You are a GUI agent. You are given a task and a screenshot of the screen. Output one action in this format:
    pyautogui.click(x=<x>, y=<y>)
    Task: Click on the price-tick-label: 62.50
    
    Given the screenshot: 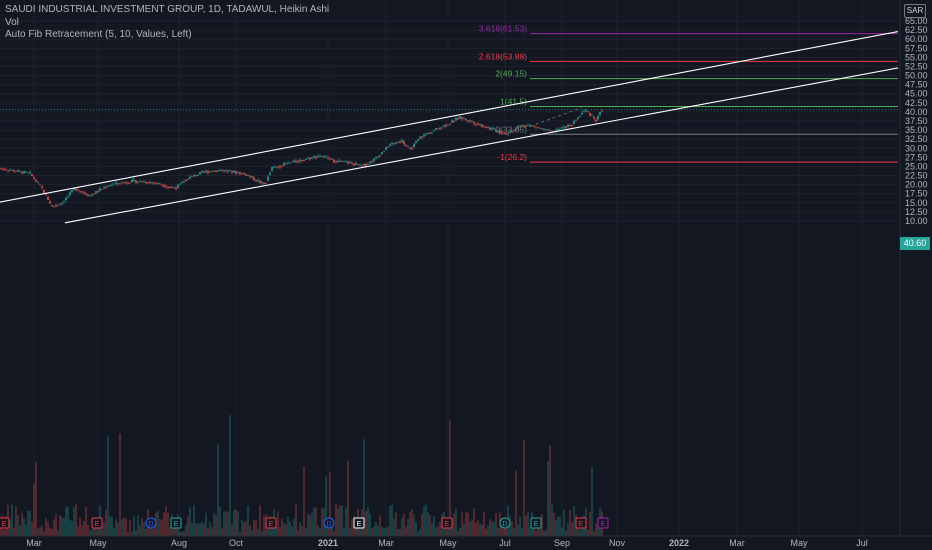 What is the action you would take?
    pyautogui.click(x=916, y=30)
    